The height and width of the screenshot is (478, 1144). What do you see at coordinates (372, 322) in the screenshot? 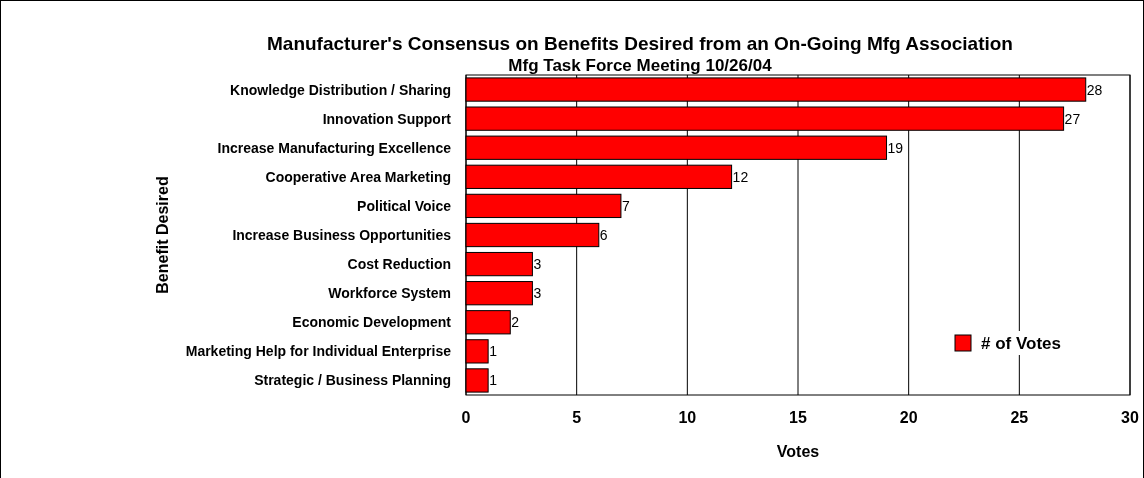
I see `y-tick-label: Economic Development` at bounding box center [372, 322].